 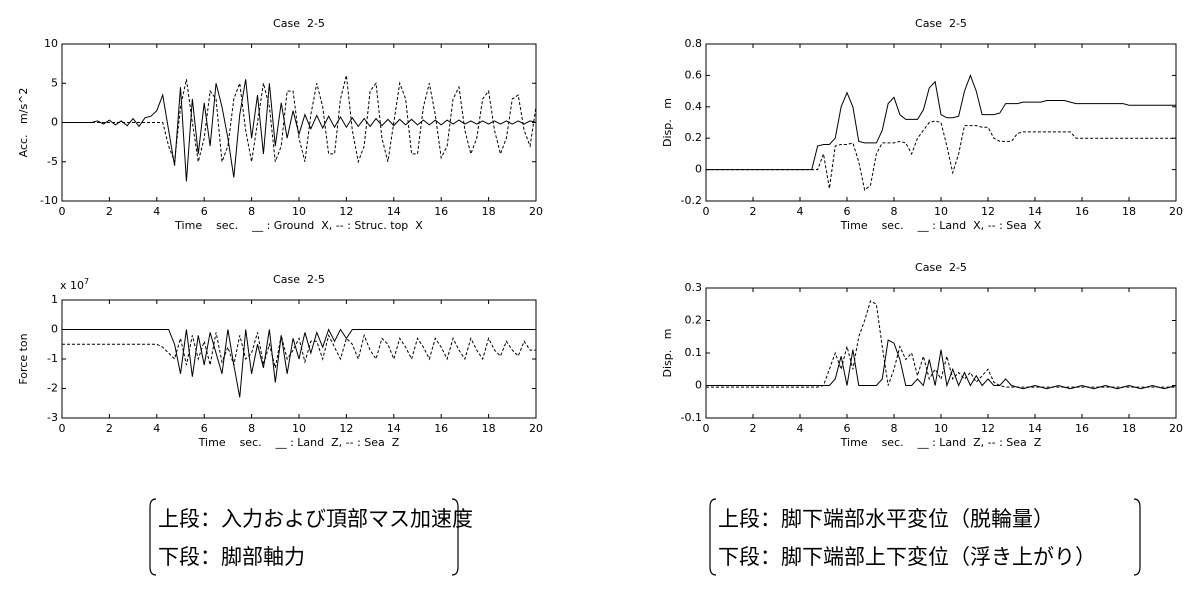 I want to click on y-tick-label: -0.2, so click(x=691, y=200).